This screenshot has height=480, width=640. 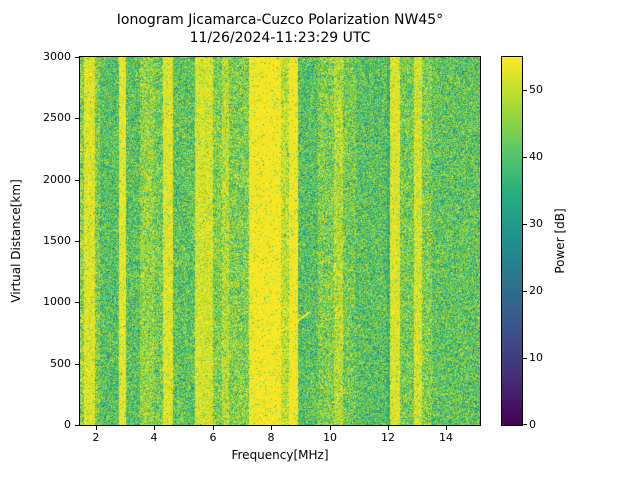 I want to click on colorbar, so click(x=512, y=241).